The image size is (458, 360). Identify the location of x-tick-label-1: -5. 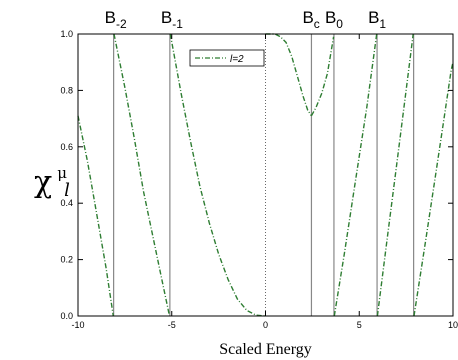
(172, 325).